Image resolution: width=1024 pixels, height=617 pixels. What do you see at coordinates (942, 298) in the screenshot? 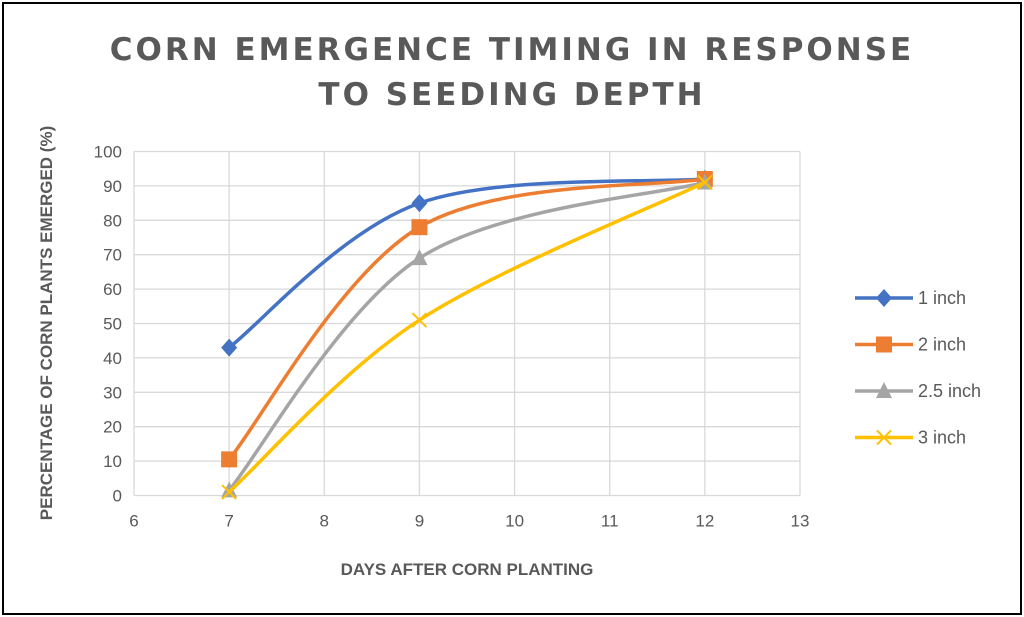
I see `legend-label: 1 inch` at bounding box center [942, 298].